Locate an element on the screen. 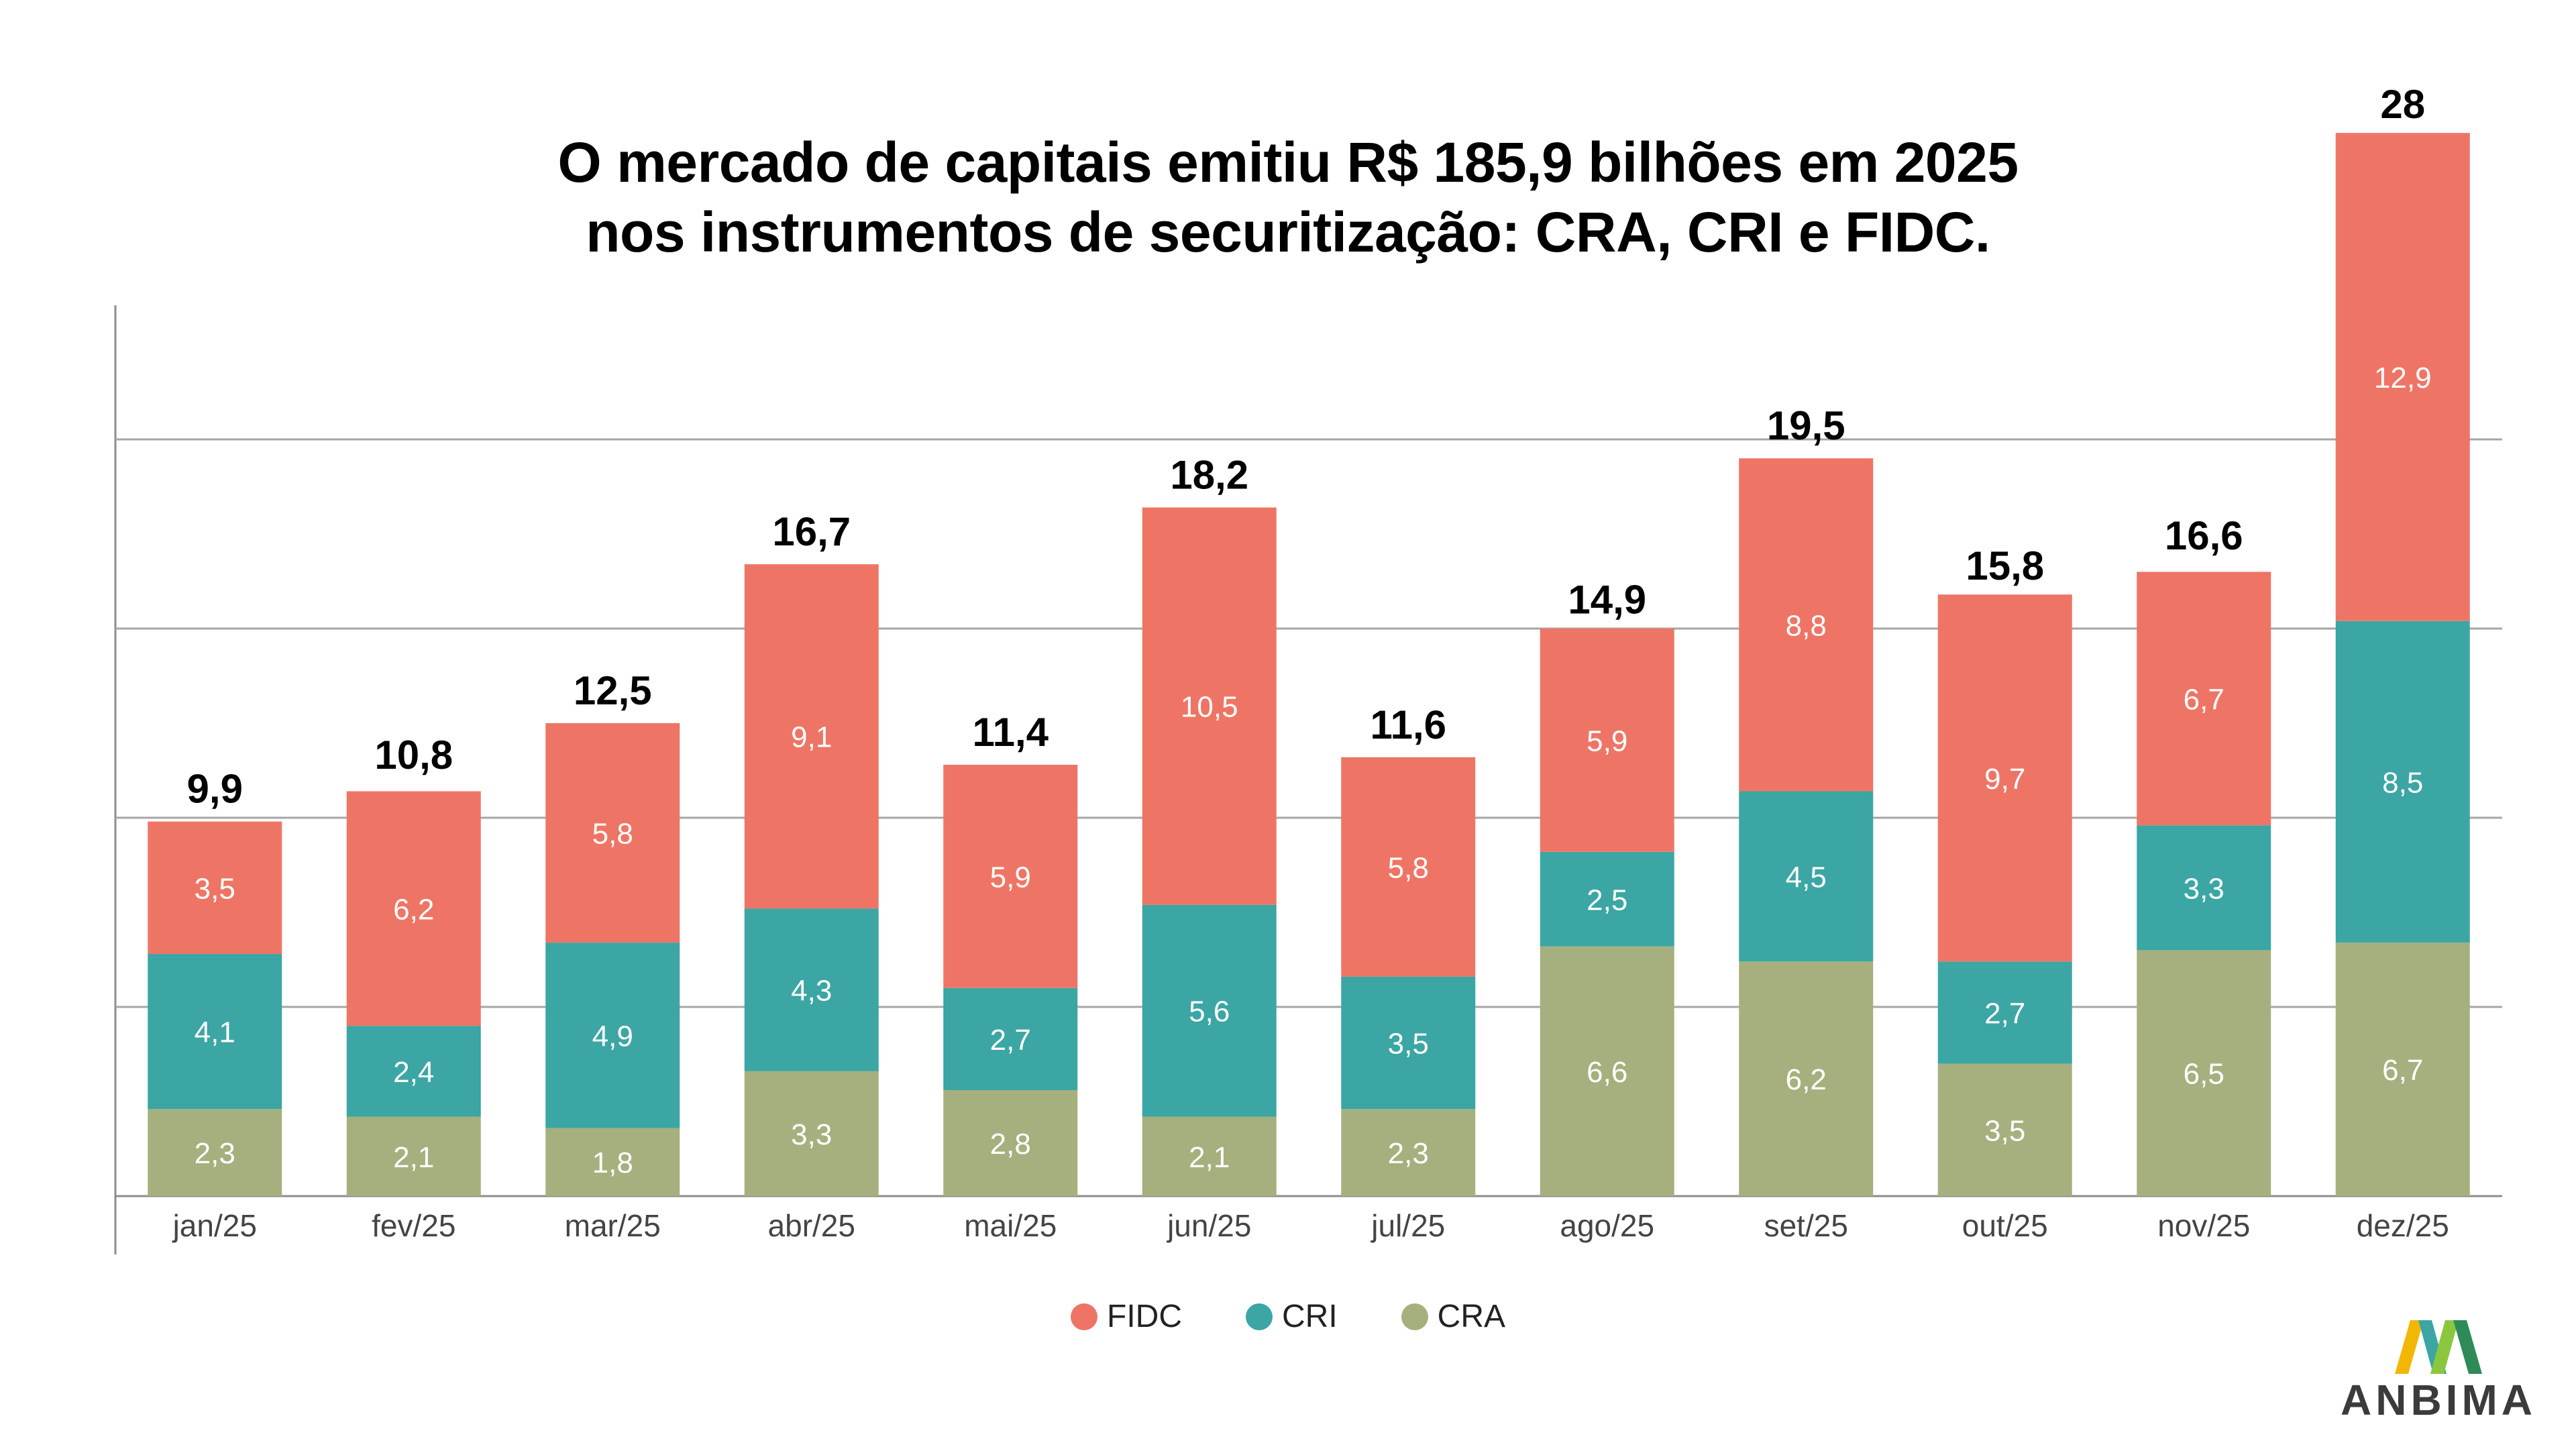 The width and height of the screenshot is (2576, 1449). legend-label-cri: CRI is located at coordinates (1309, 1316).